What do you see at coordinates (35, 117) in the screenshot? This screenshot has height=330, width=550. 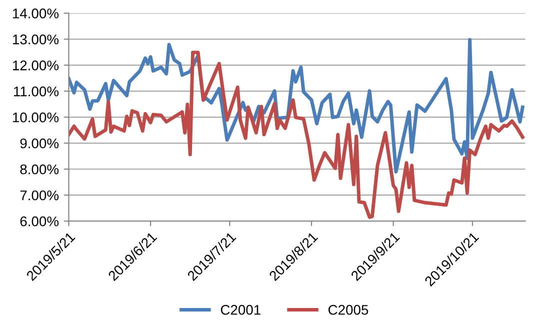 I see `y-tick-label: 10.00%` at bounding box center [35, 117].